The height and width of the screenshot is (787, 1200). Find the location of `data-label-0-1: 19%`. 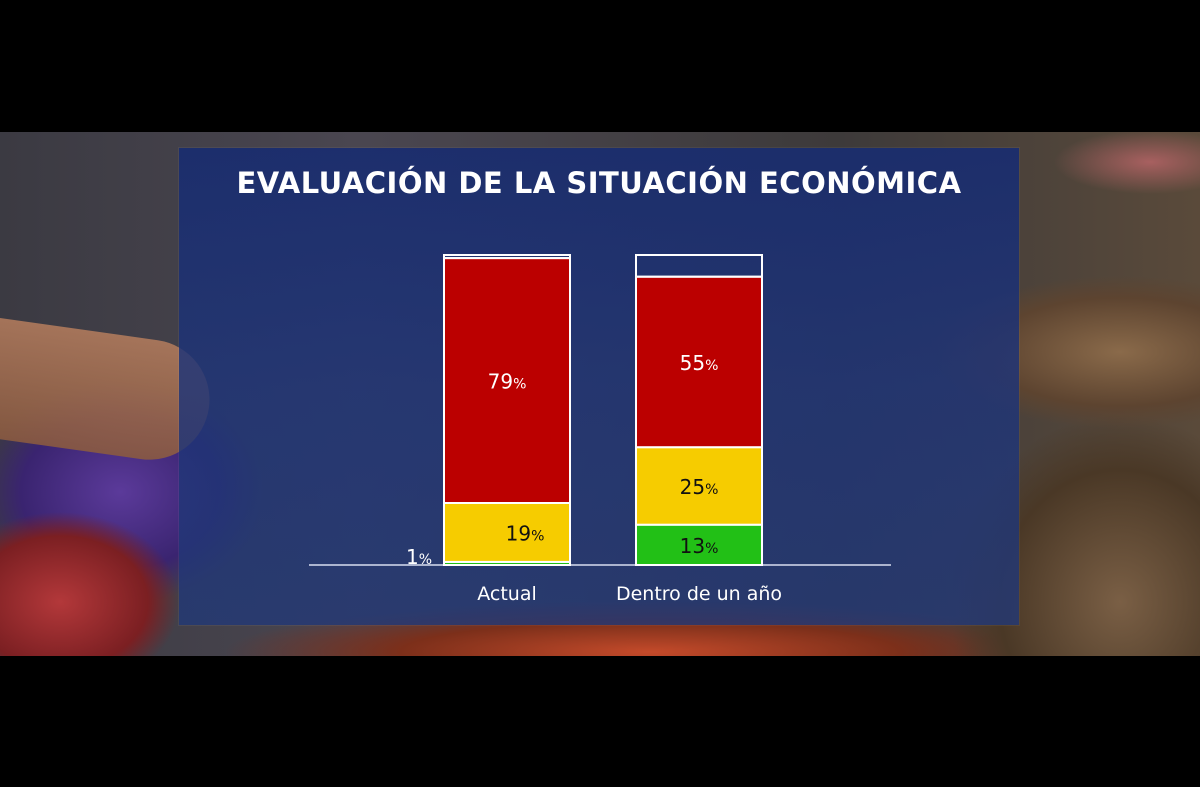

data-label-0-1: 19% is located at coordinates (525, 533).